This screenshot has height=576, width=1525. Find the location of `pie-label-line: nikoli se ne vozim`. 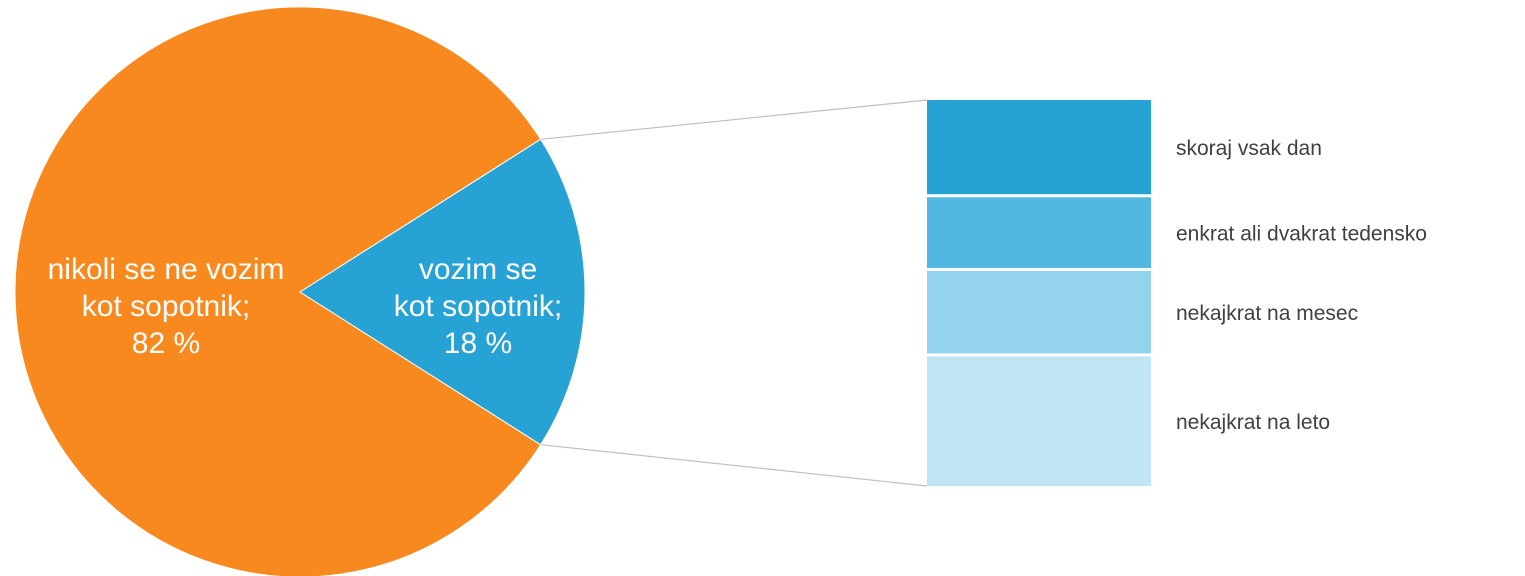

pie-label-line: nikoli se ne vozim is located at coordinates (166, 269).